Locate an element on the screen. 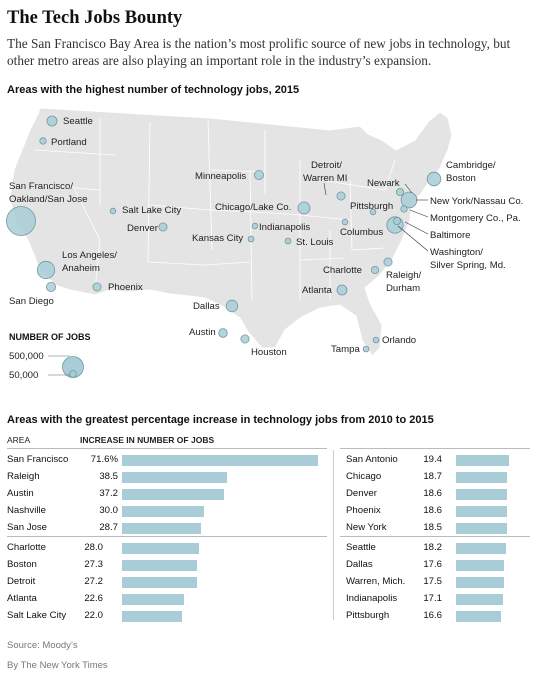 The height and width of the screenshot is (681, 540). bar-boston is located at coordinates (159, 565).